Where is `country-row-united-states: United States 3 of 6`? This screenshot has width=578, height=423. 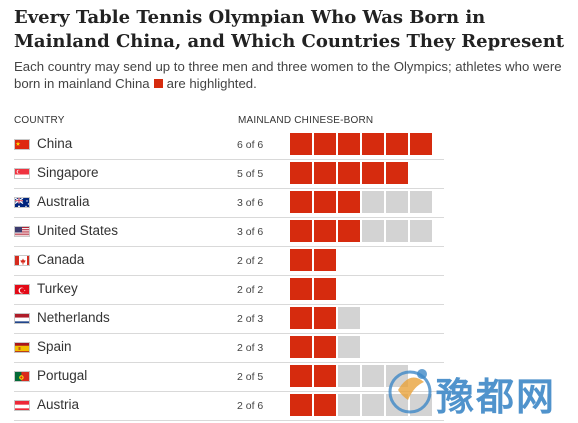 country-row-united-states: United States 3 of 6 is located at coordinates (229, 232).